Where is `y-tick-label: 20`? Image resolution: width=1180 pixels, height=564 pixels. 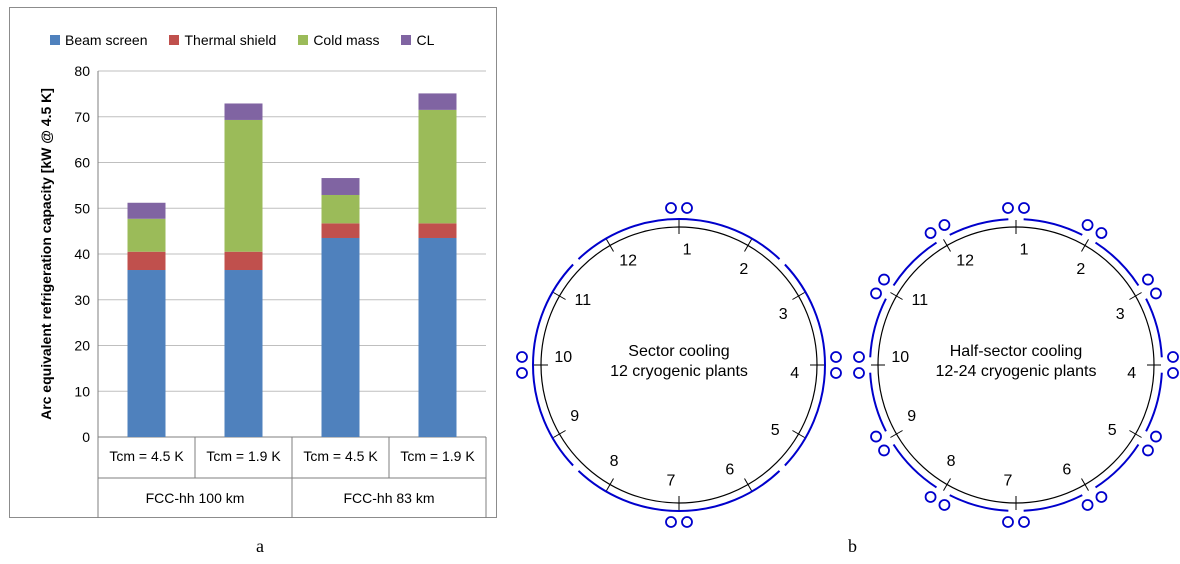 y-tick-label: 20 is located at coordinates (82, 346).